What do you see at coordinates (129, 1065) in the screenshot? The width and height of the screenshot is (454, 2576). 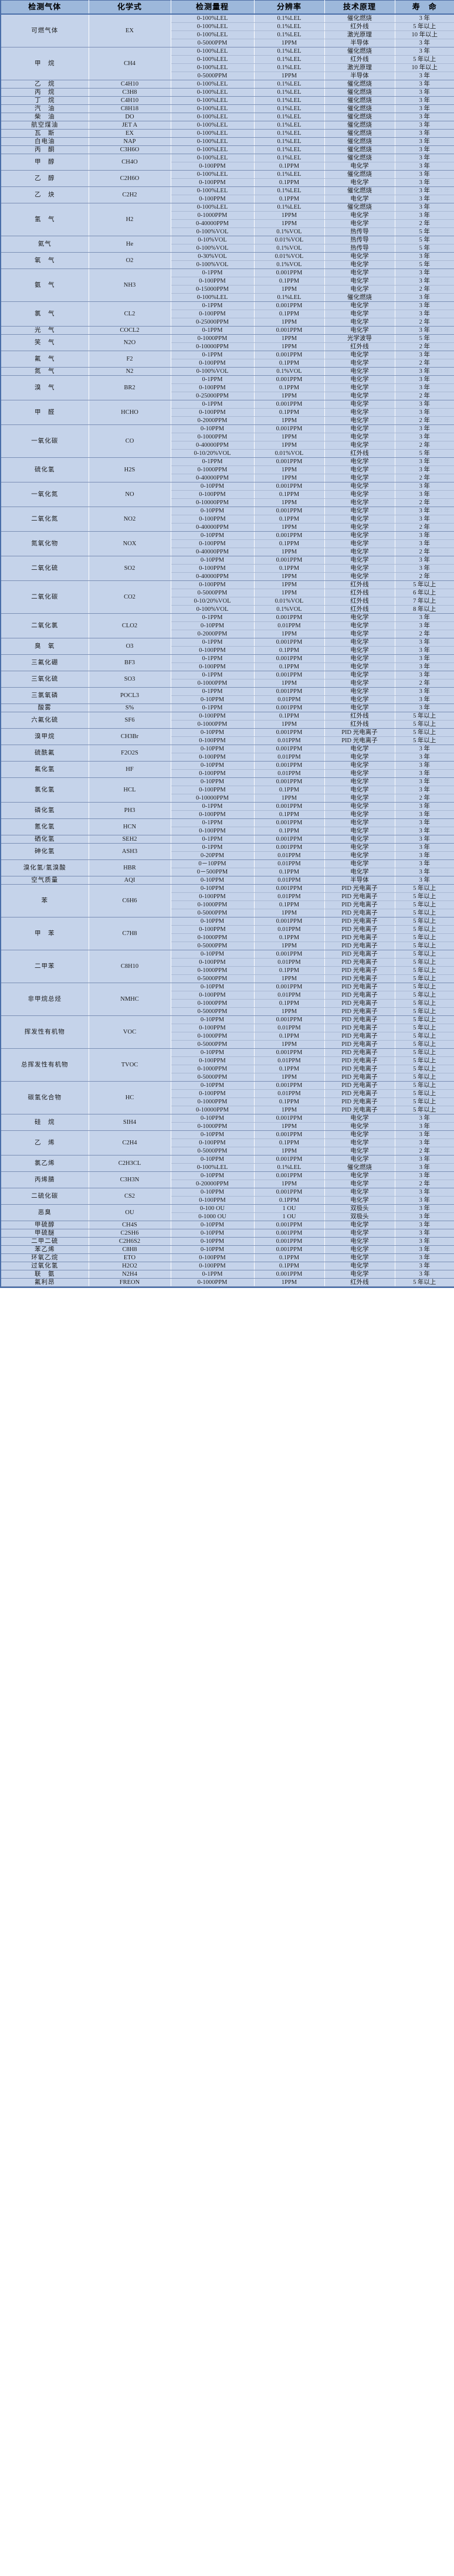 I see `chemical-formula-cell: TVOC` at bounding box center [129, 1065].